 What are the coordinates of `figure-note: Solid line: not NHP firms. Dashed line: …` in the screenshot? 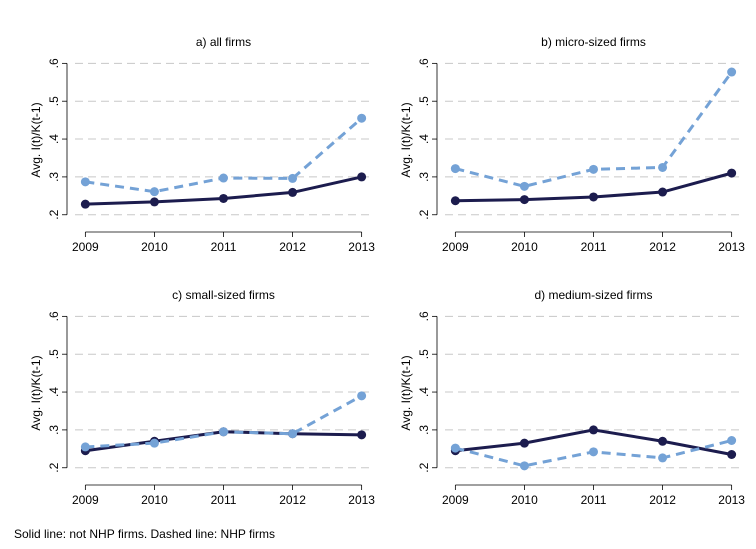 It's located at (144, 534).